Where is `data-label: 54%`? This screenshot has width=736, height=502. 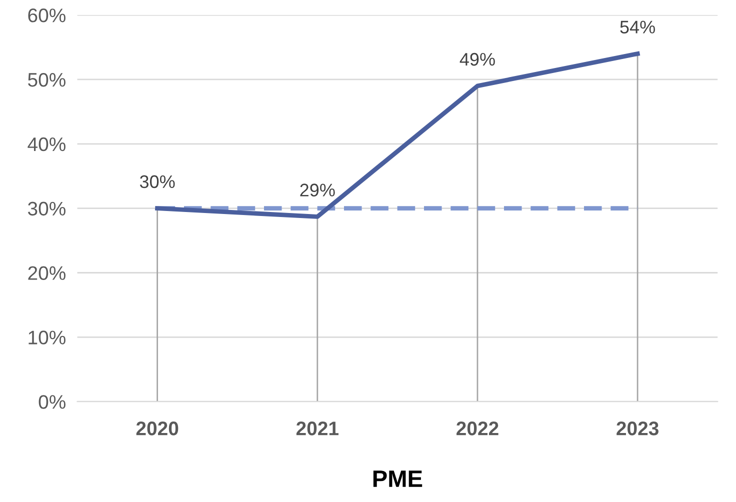
data-label: 54% is located at coordinates (637, 27).